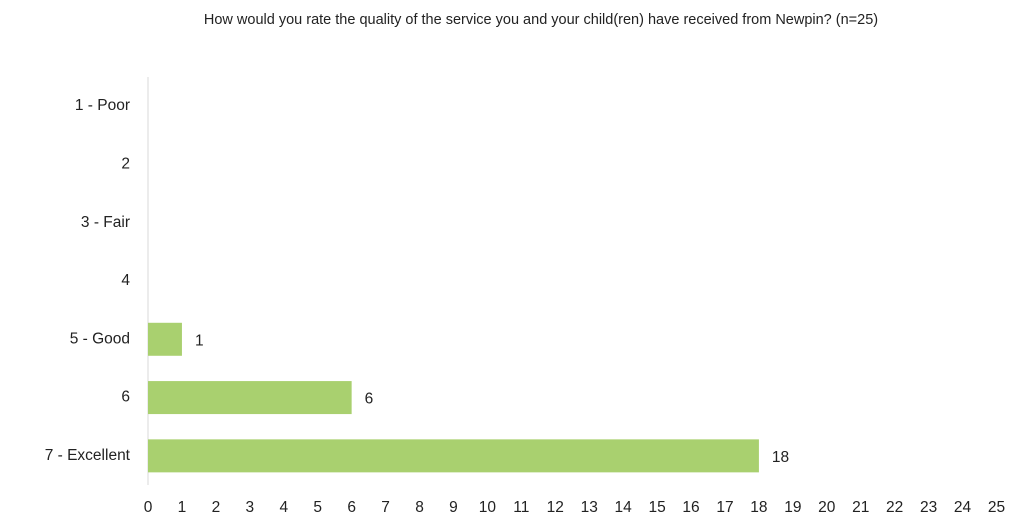  What do you see at coordinates (963, 507) in the screenshot?
I see `x-tick-label: 24` at bounding box center [963, 507].